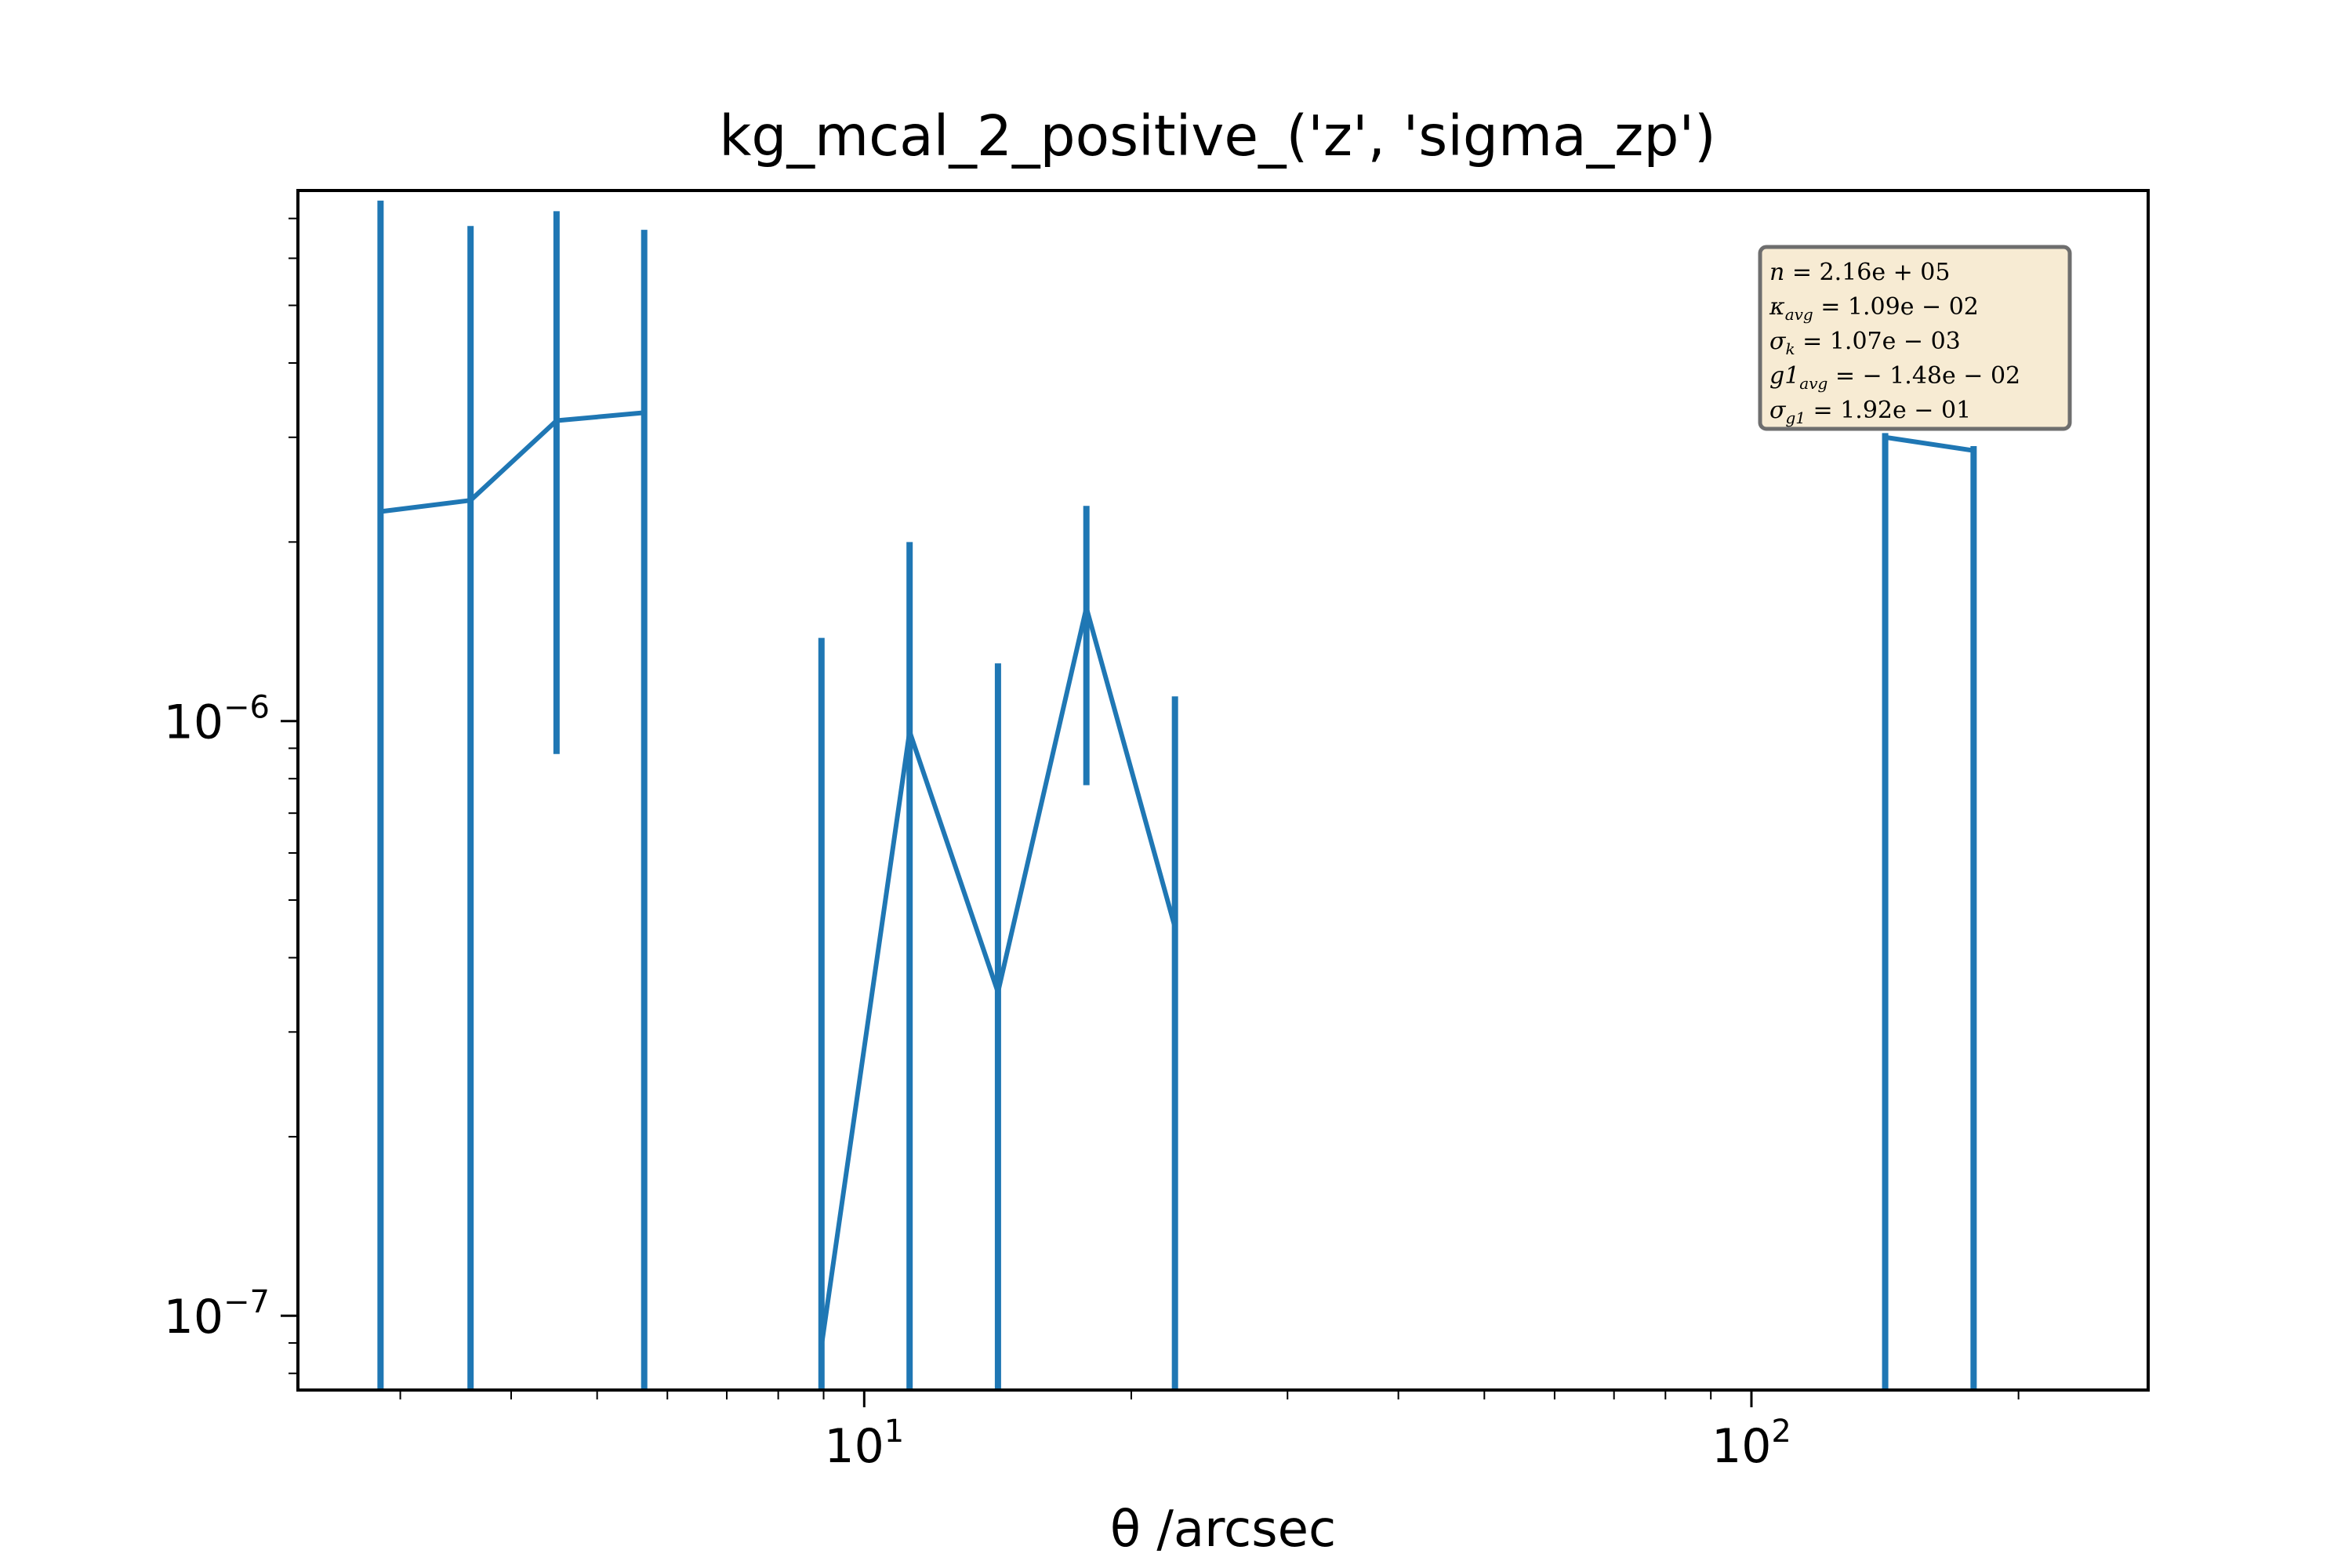  I want to click on stats-entry: n = 2.16e + 05, so click(1859, 272).